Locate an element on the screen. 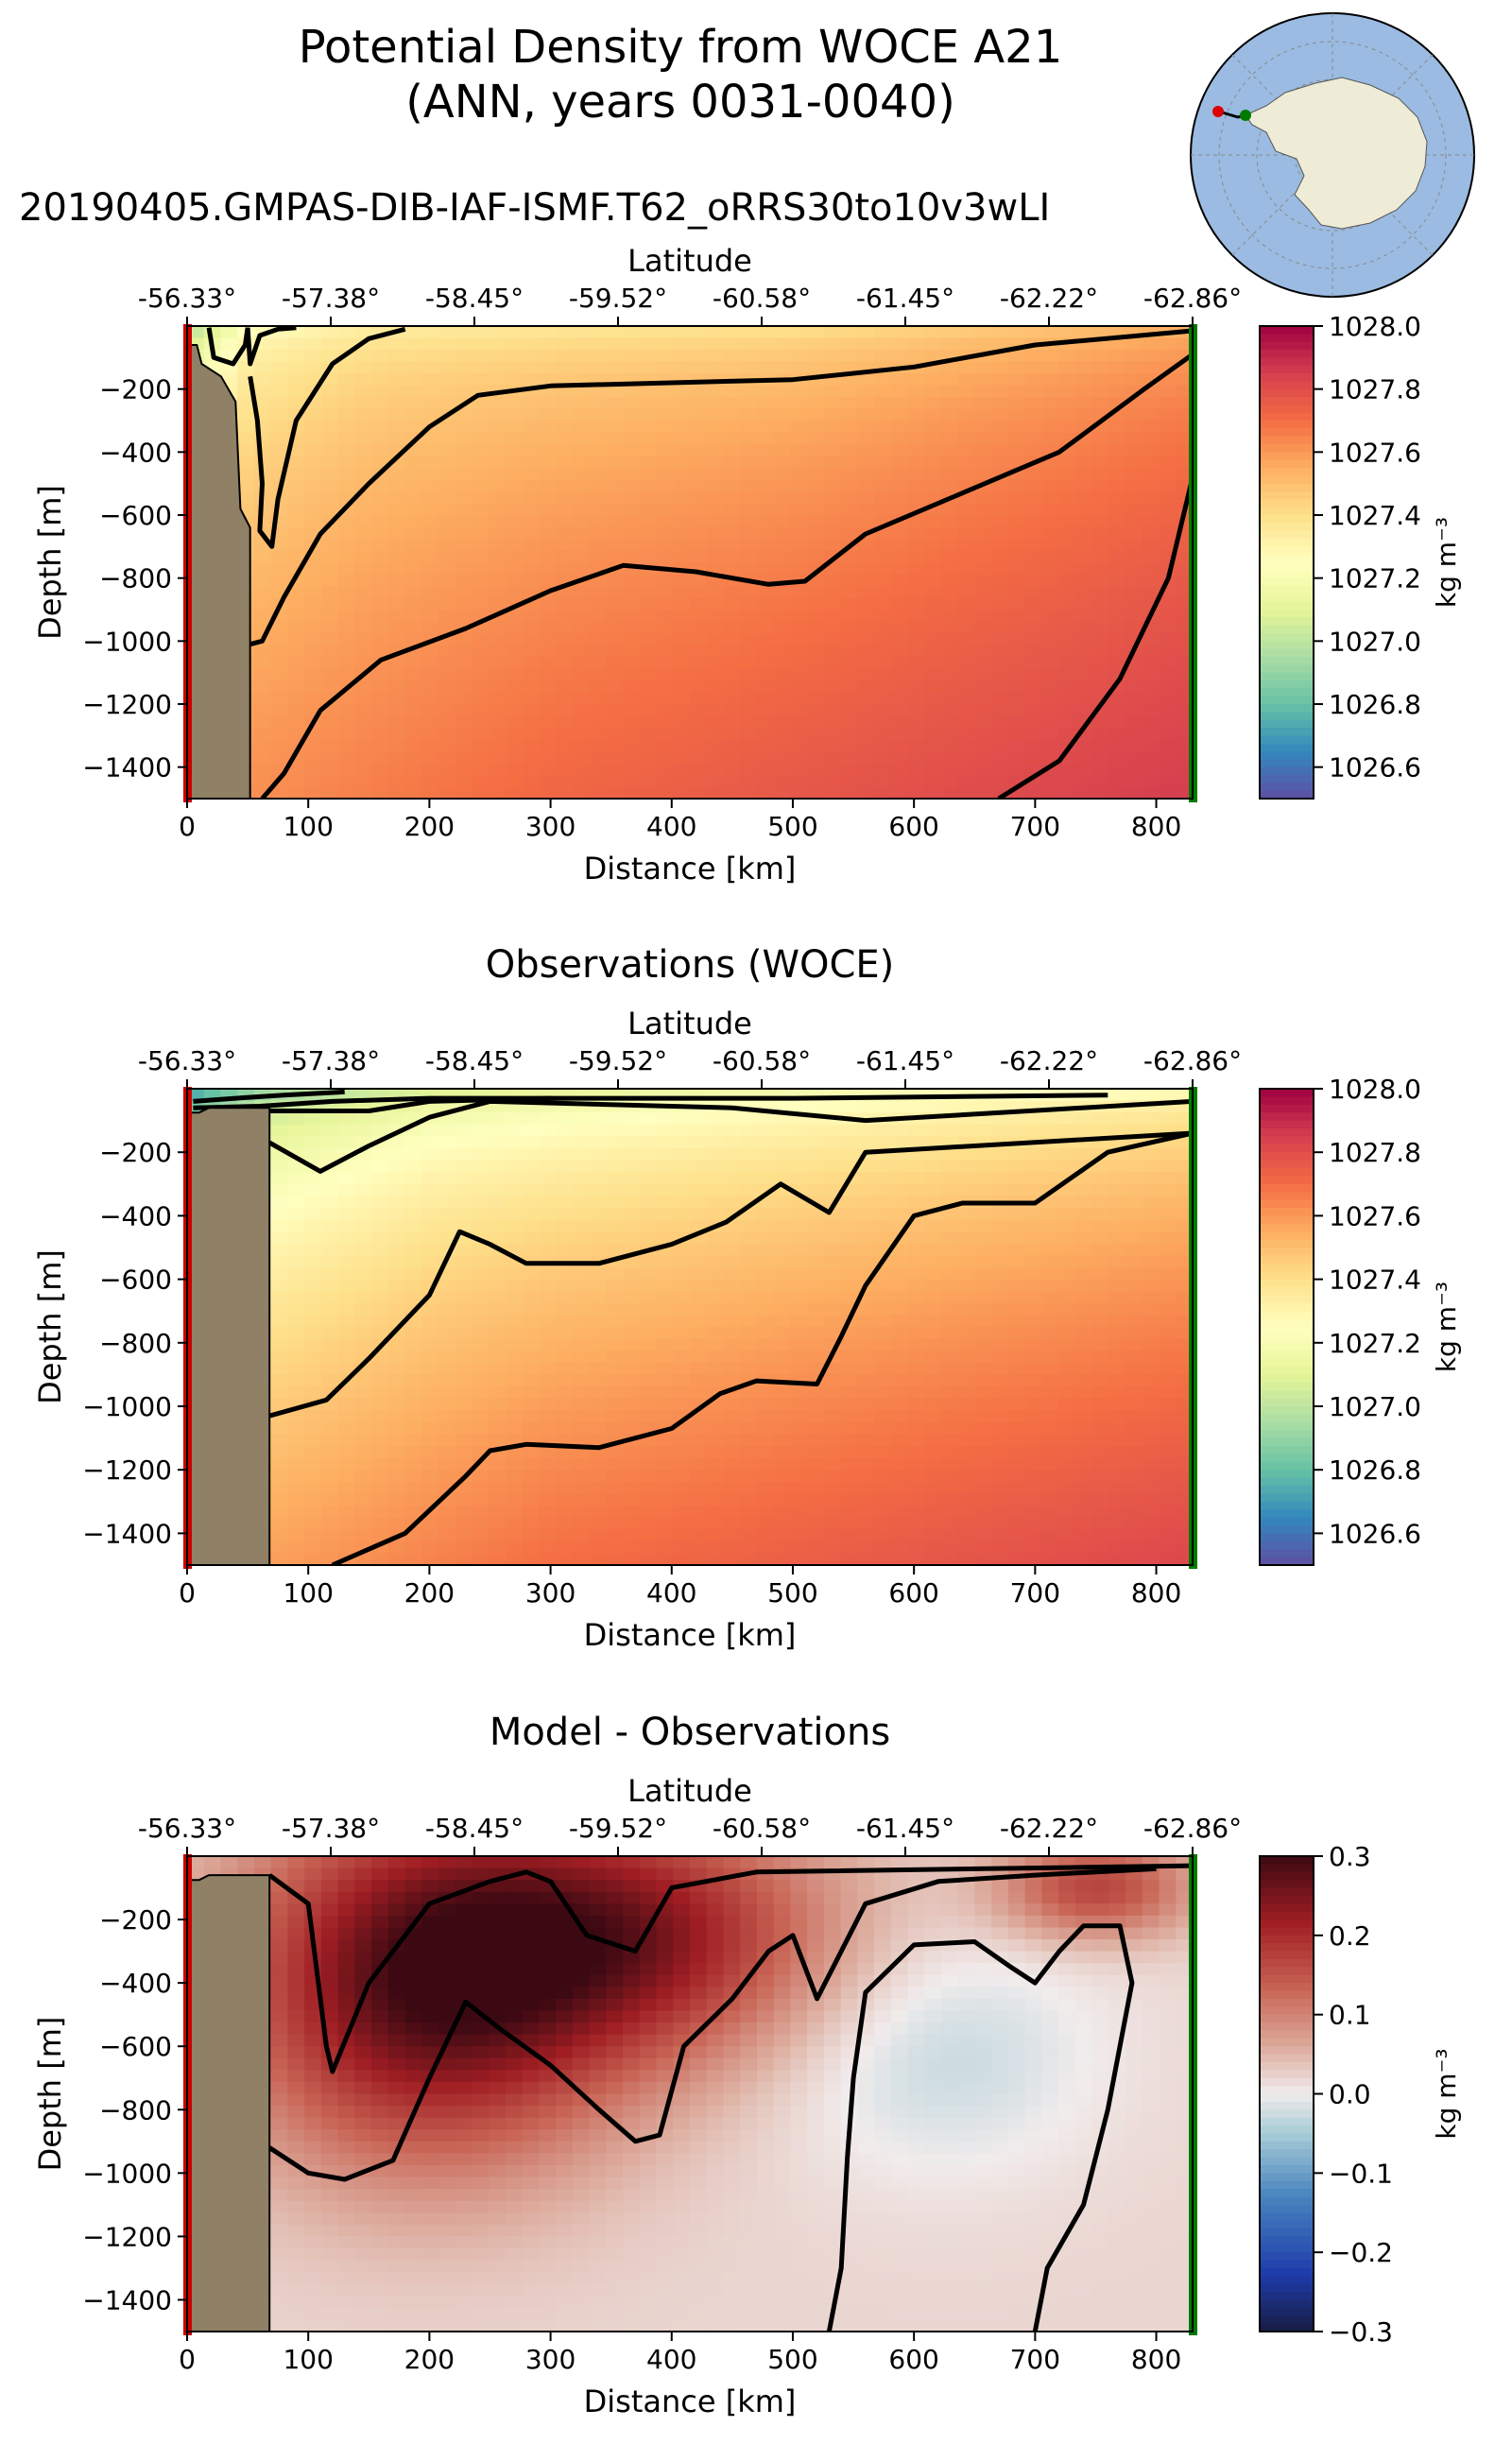  lat-tick-label: -62.86° is located at coordinates (1192, 1060).